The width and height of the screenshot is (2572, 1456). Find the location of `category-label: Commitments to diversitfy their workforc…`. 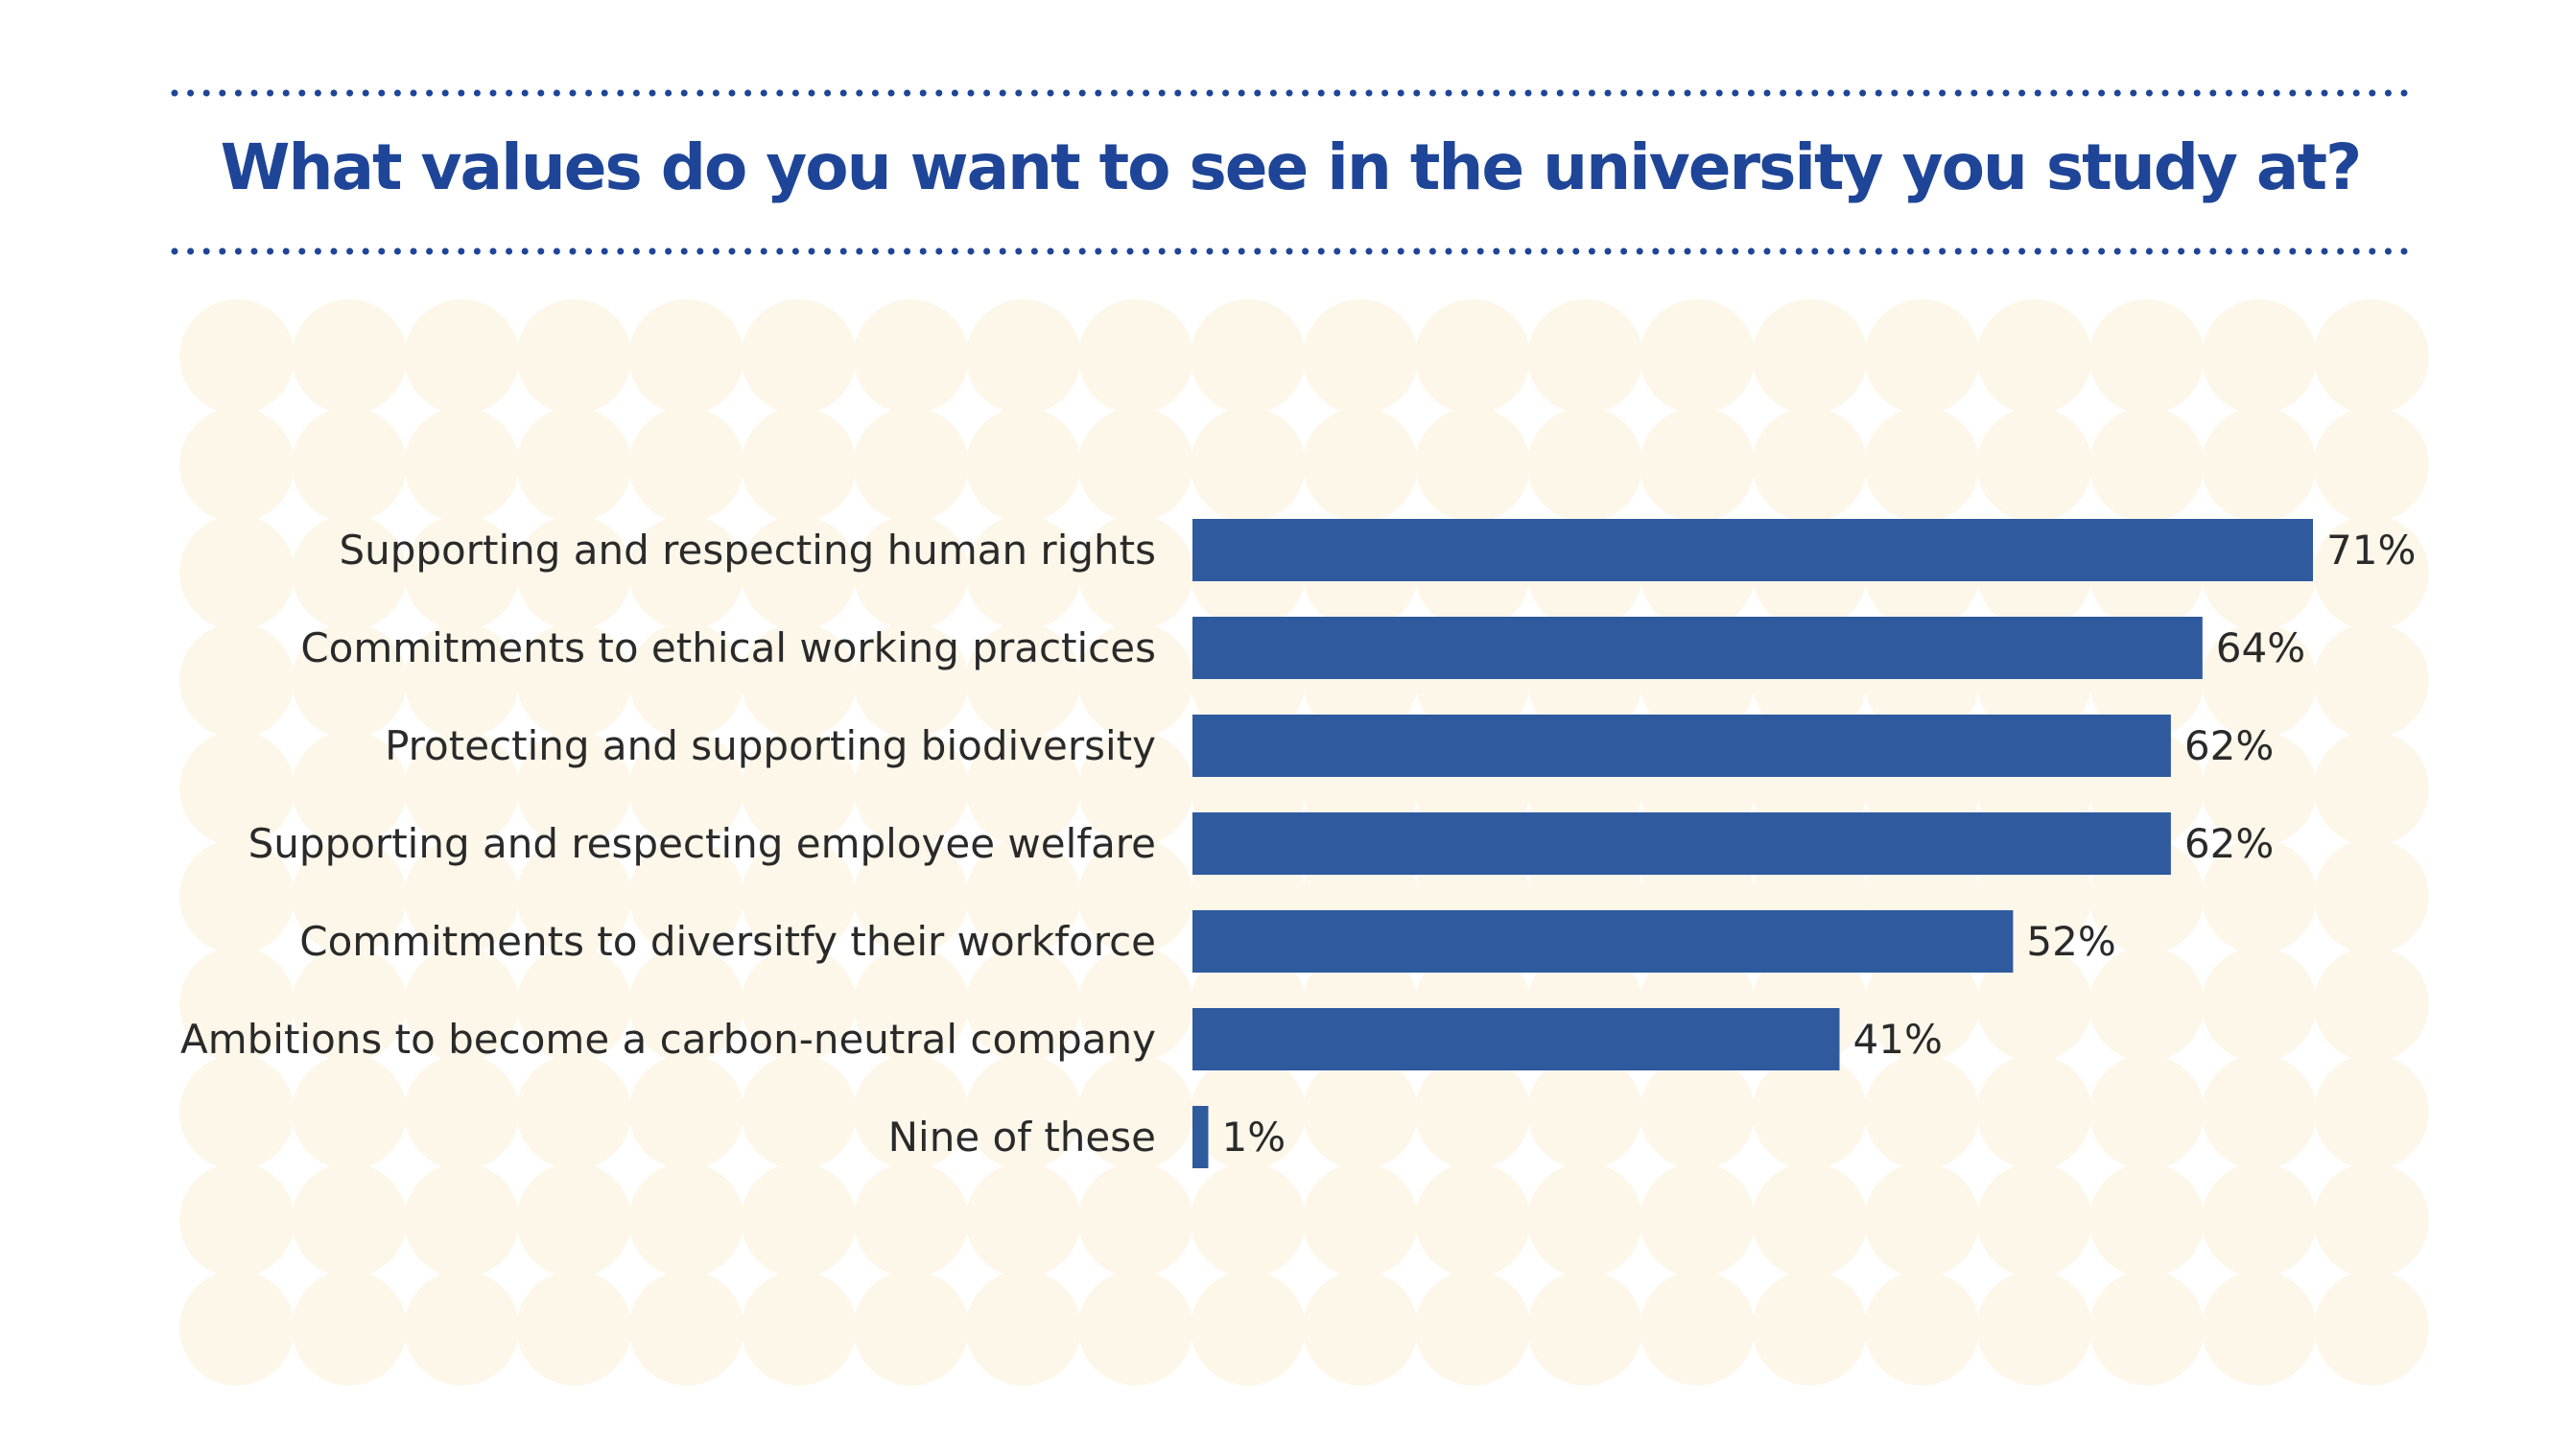

category-label: Commitments to diversitfy their workforc… is located at coordinates (727, 942).